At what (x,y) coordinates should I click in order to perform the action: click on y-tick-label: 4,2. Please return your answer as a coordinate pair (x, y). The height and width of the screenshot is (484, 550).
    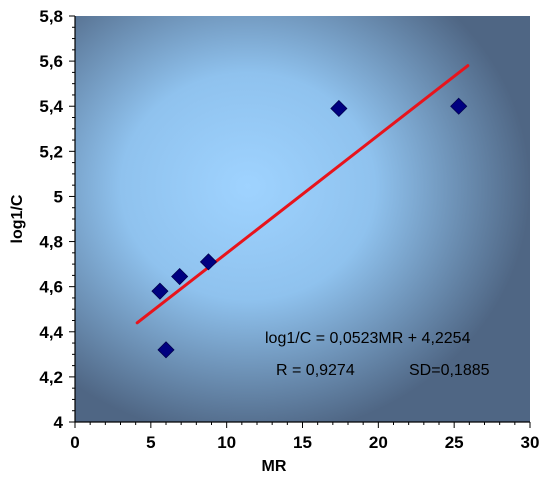
    Looking at the image, I should click on (51, 377).